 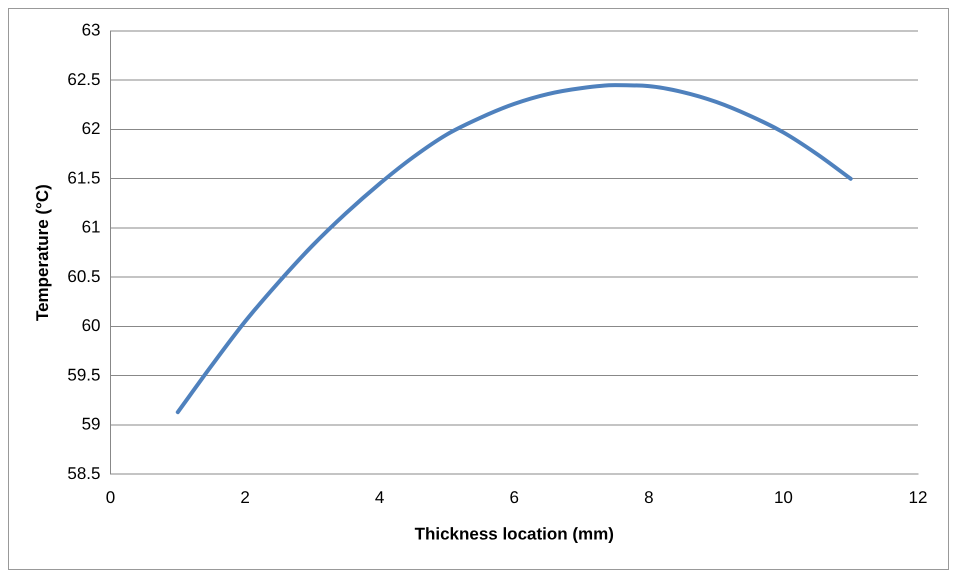 I want to click on y-tick-label: 59.5, so click(x=83, y=374).